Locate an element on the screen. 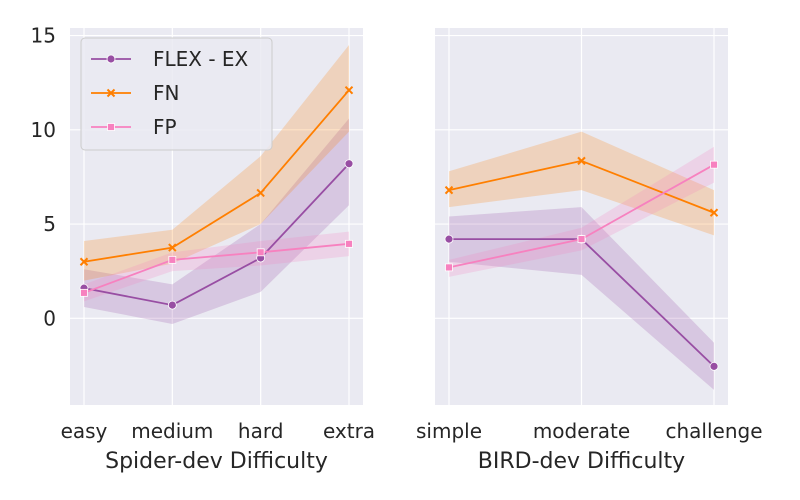 The width and height of the screenshot is (800, 500). point-fp-hard is located at coordinates (260, 252).